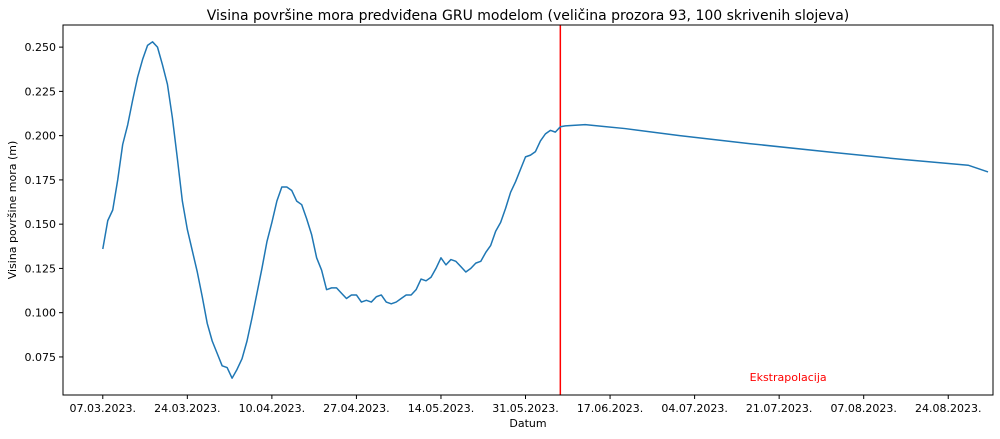 This screenshot has height=439, width=1000. I want to click on x-tick-label: 27.04.2023., so click(356, 408).